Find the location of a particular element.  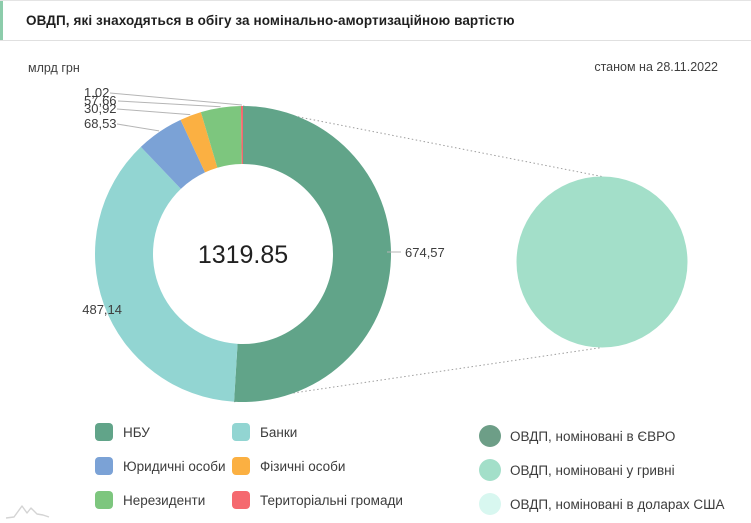

legend-label: Банки is located at coordinates (279, 432).